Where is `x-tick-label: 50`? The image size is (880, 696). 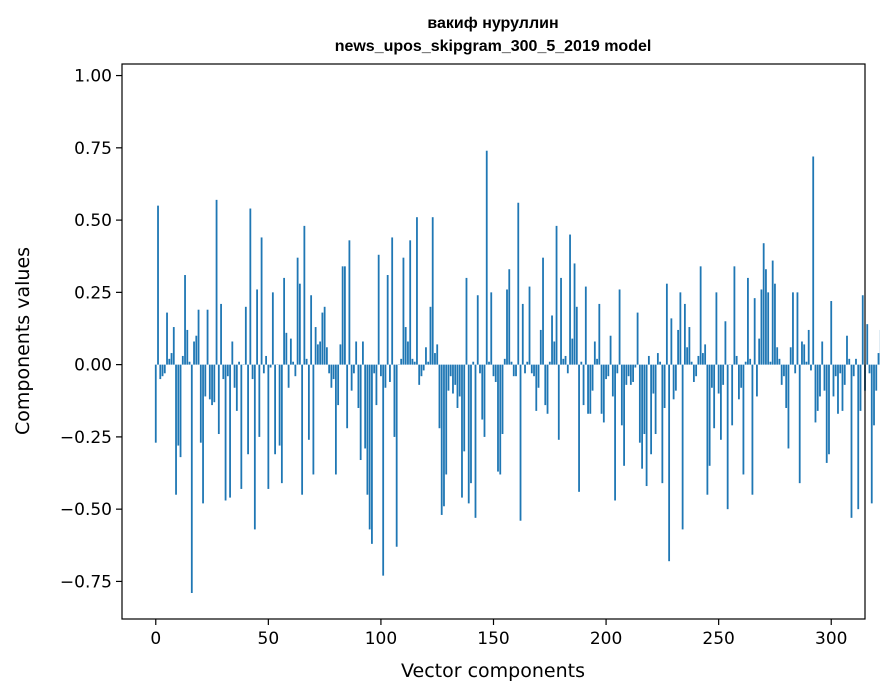
x-tick-label: 50 is located at coordinates (269, 639).